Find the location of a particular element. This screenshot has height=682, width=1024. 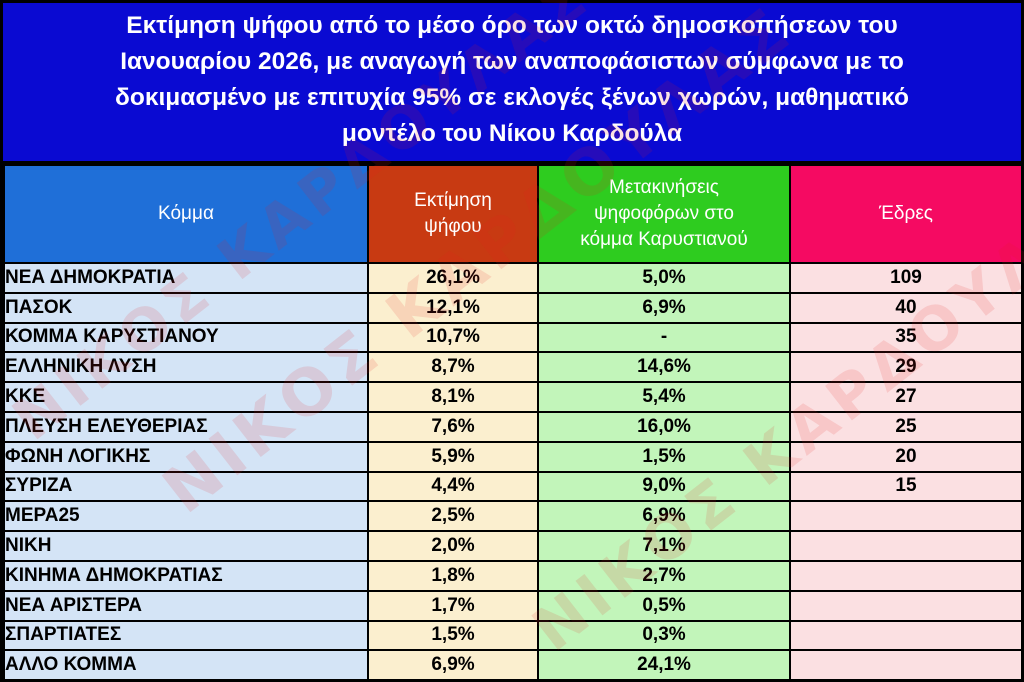

header-party: Κόμμα is located at coordinates (186, 214).